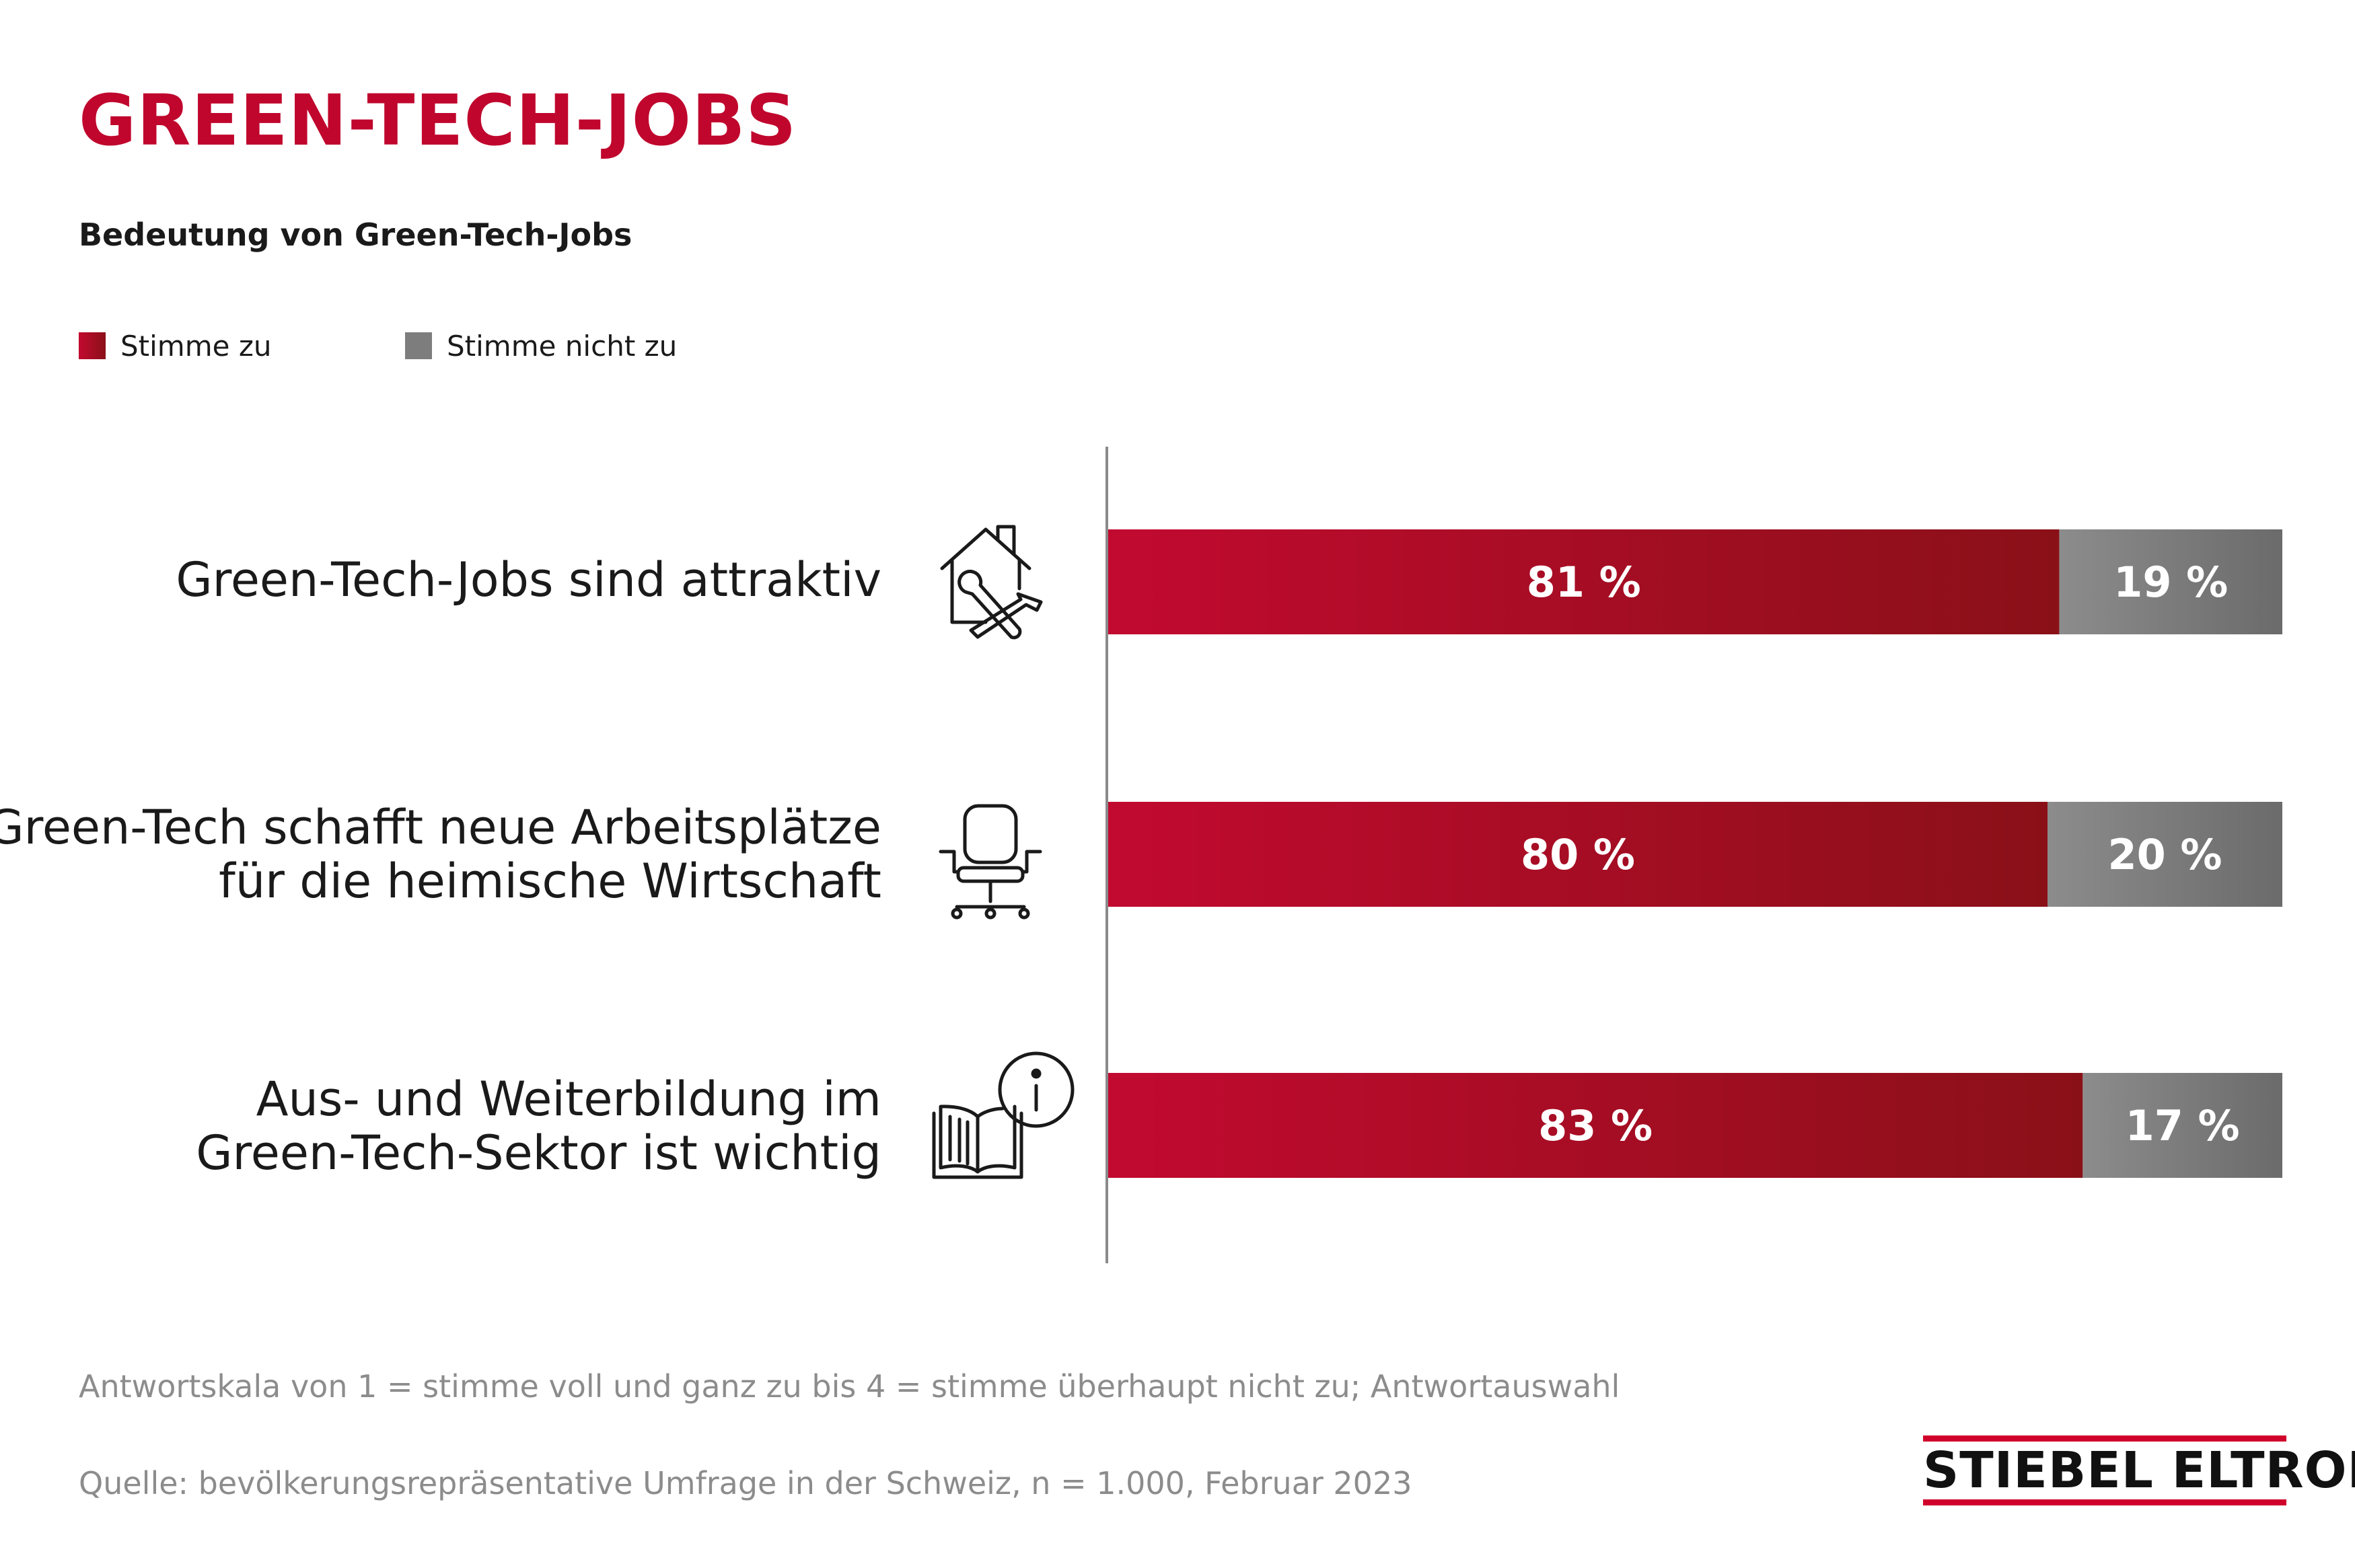 Image resolution: width=2355 pixels, height=1568 pixels. Describe the element at coordinates (992, 581) in the screenshot. I see `house-tools-icon` at that location.